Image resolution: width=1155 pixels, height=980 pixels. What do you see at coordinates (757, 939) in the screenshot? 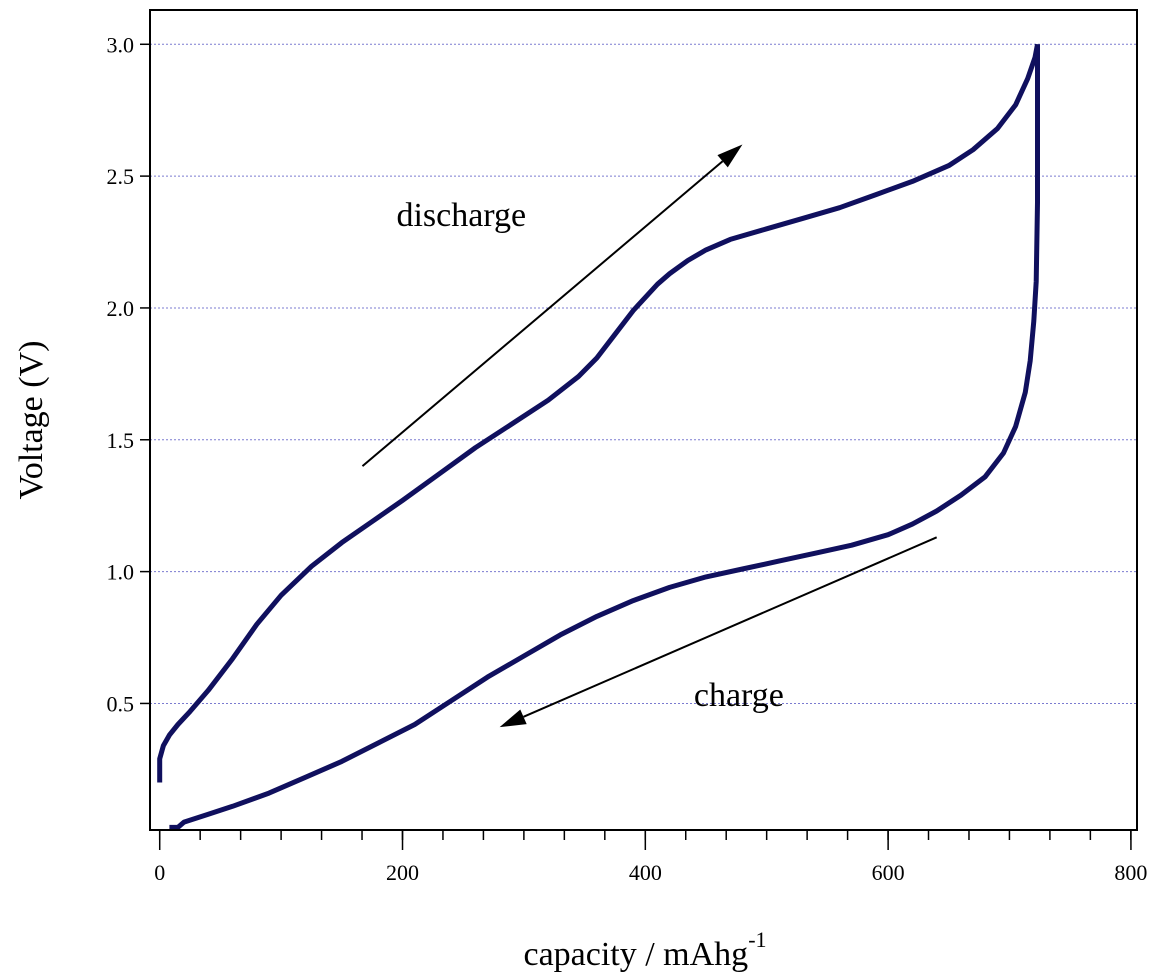
I see `x-axis-title-superscript: -1` at bounding box center [757, 939].